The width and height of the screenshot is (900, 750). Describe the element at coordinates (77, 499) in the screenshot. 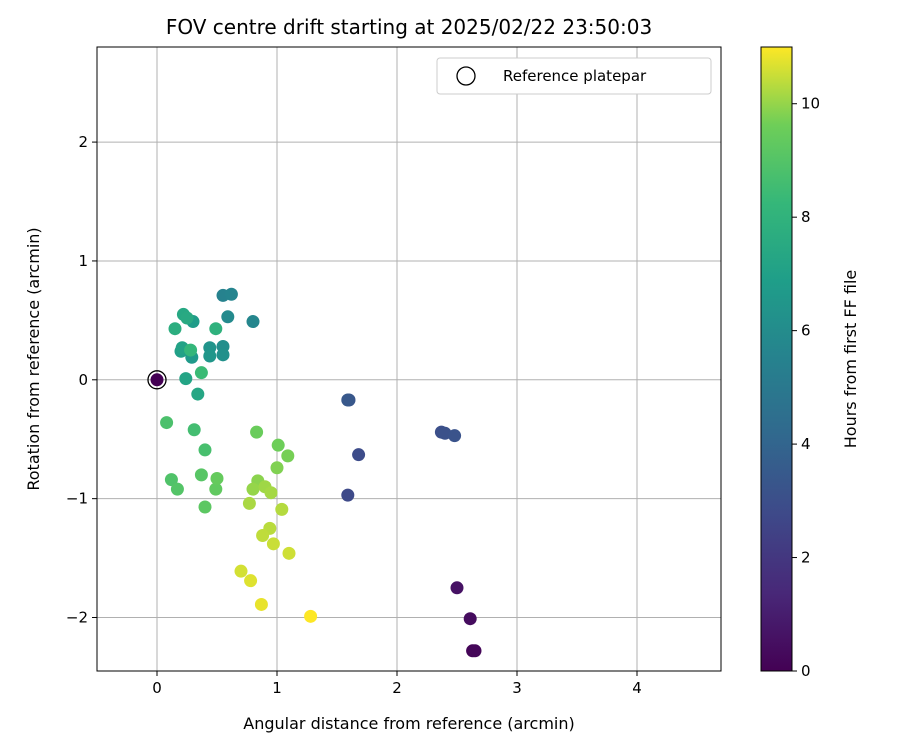

I see `y-tick-label: −1` at that location.